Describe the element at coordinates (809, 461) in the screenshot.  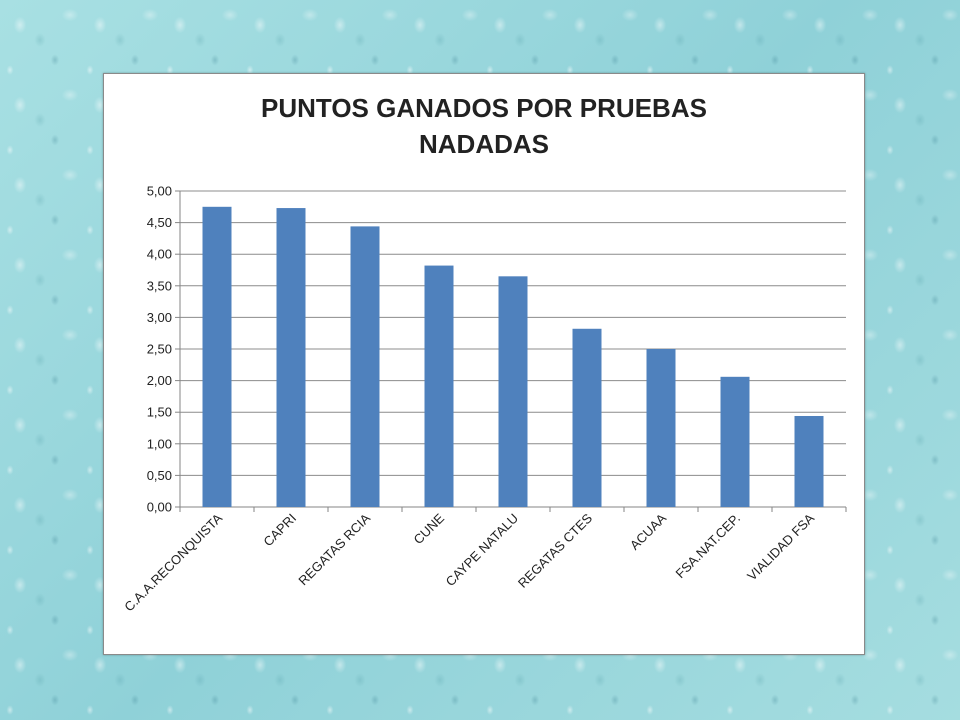
I see `bar-vialidad-fsa` at that location.